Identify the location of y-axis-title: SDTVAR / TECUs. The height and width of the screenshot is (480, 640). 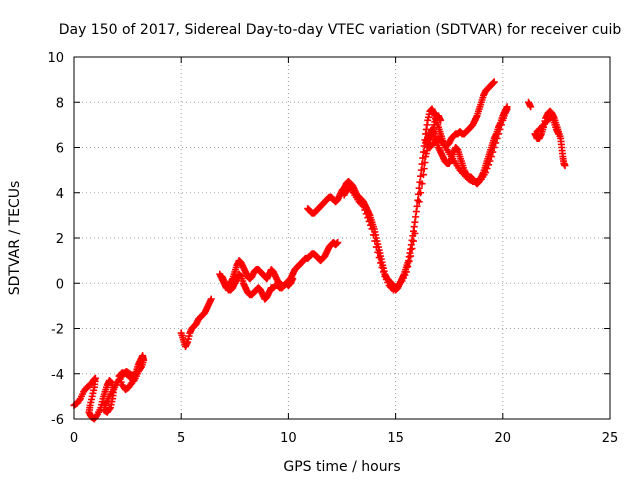
(15, 238).